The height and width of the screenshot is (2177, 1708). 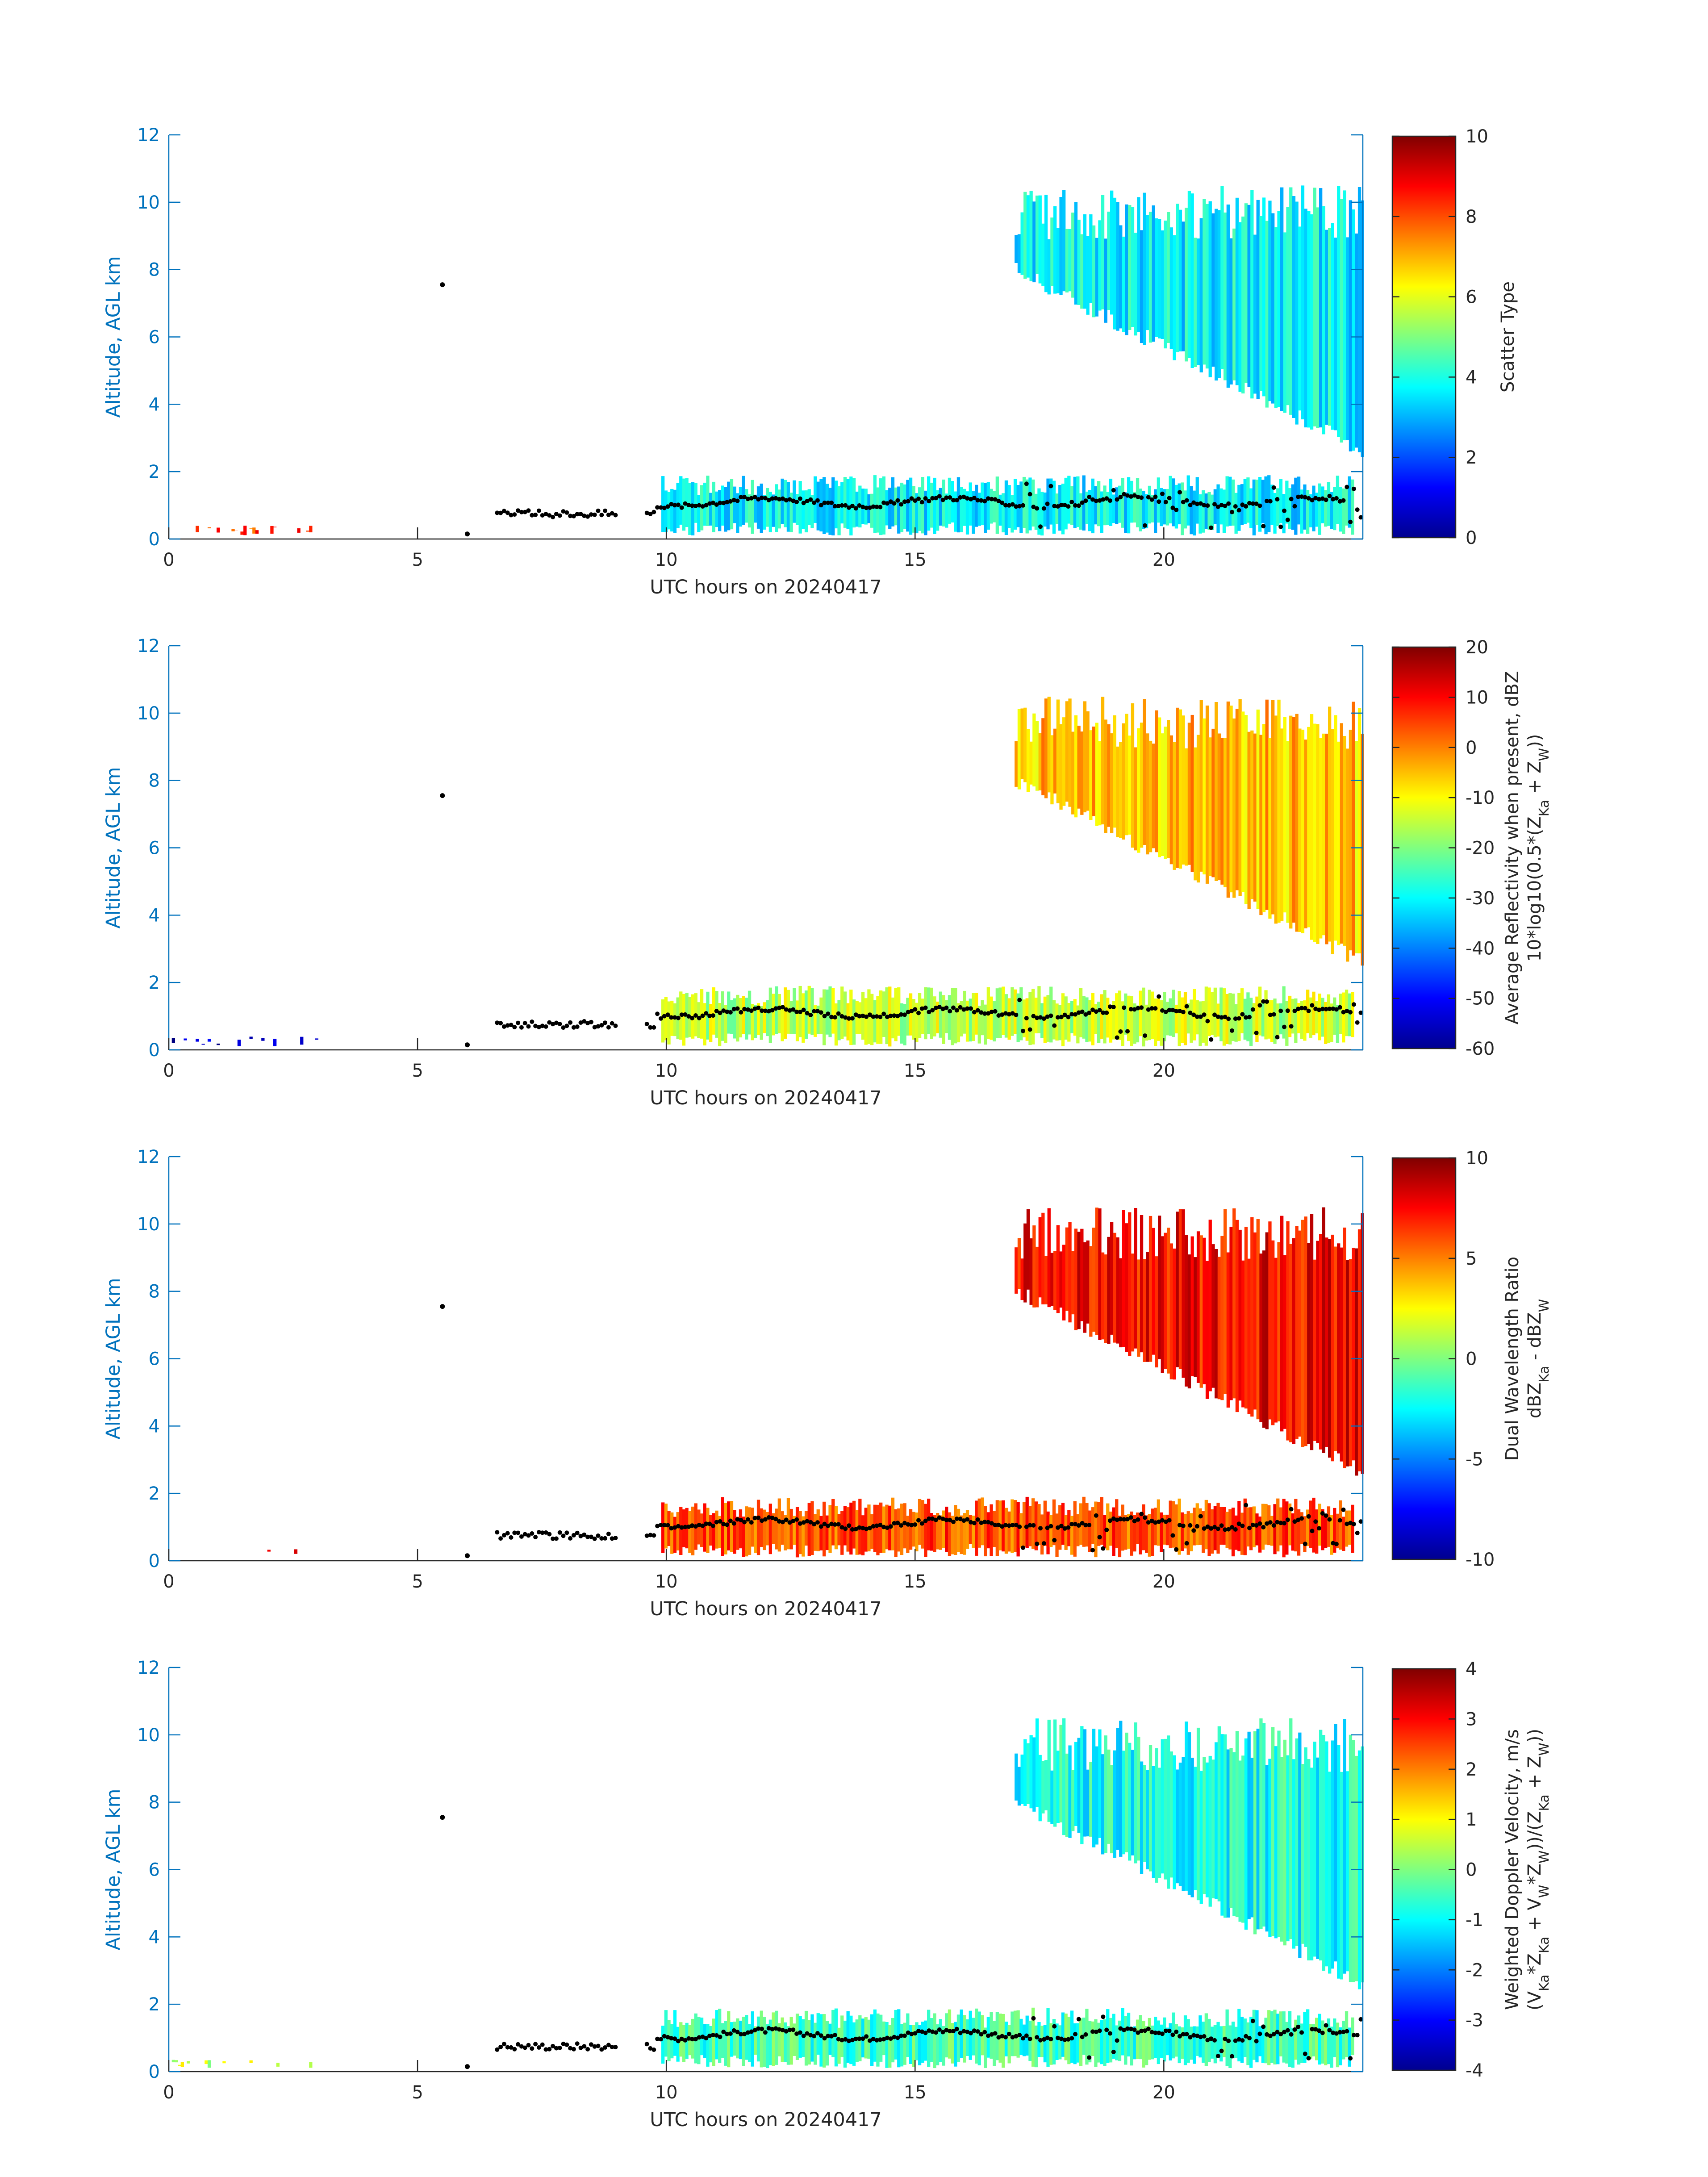 I want to click on colorbar-tick-label: -5, so click(x=1474, y=1459).